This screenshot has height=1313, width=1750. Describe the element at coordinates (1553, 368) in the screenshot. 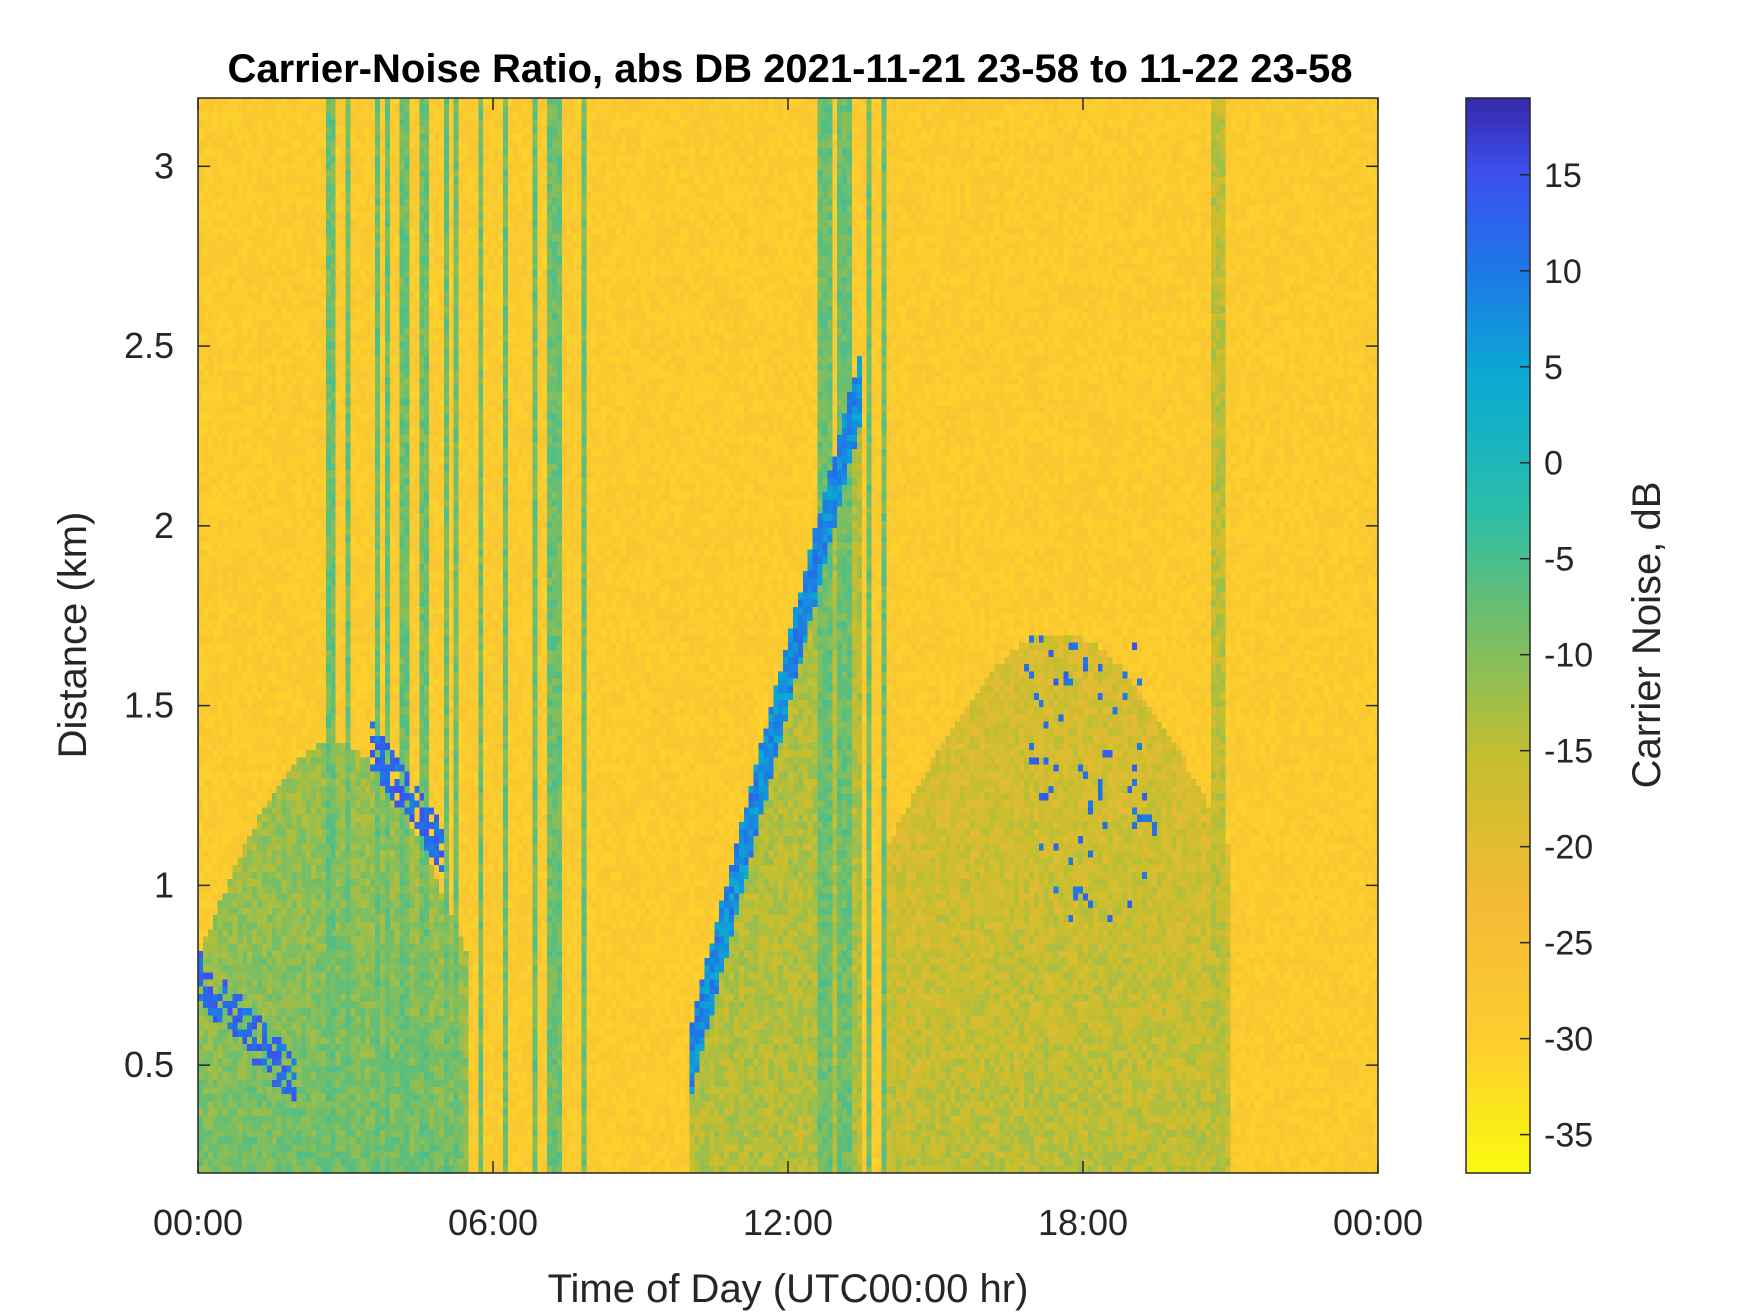

I see `colorbar-tick-label: 5` at that location.